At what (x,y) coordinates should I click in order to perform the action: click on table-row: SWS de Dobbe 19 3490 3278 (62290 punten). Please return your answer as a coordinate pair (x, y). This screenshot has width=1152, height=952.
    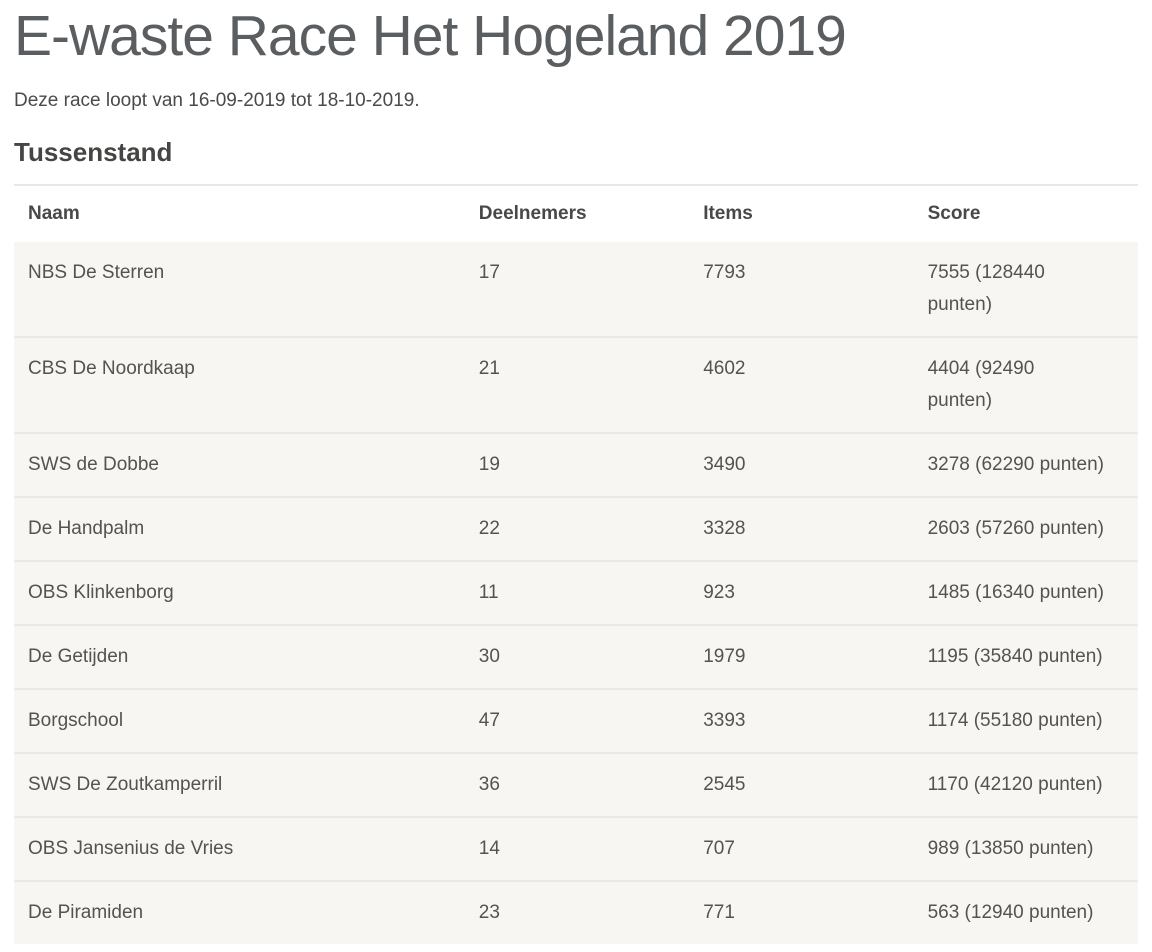
    Looking at the image, I should click on (576, 464).